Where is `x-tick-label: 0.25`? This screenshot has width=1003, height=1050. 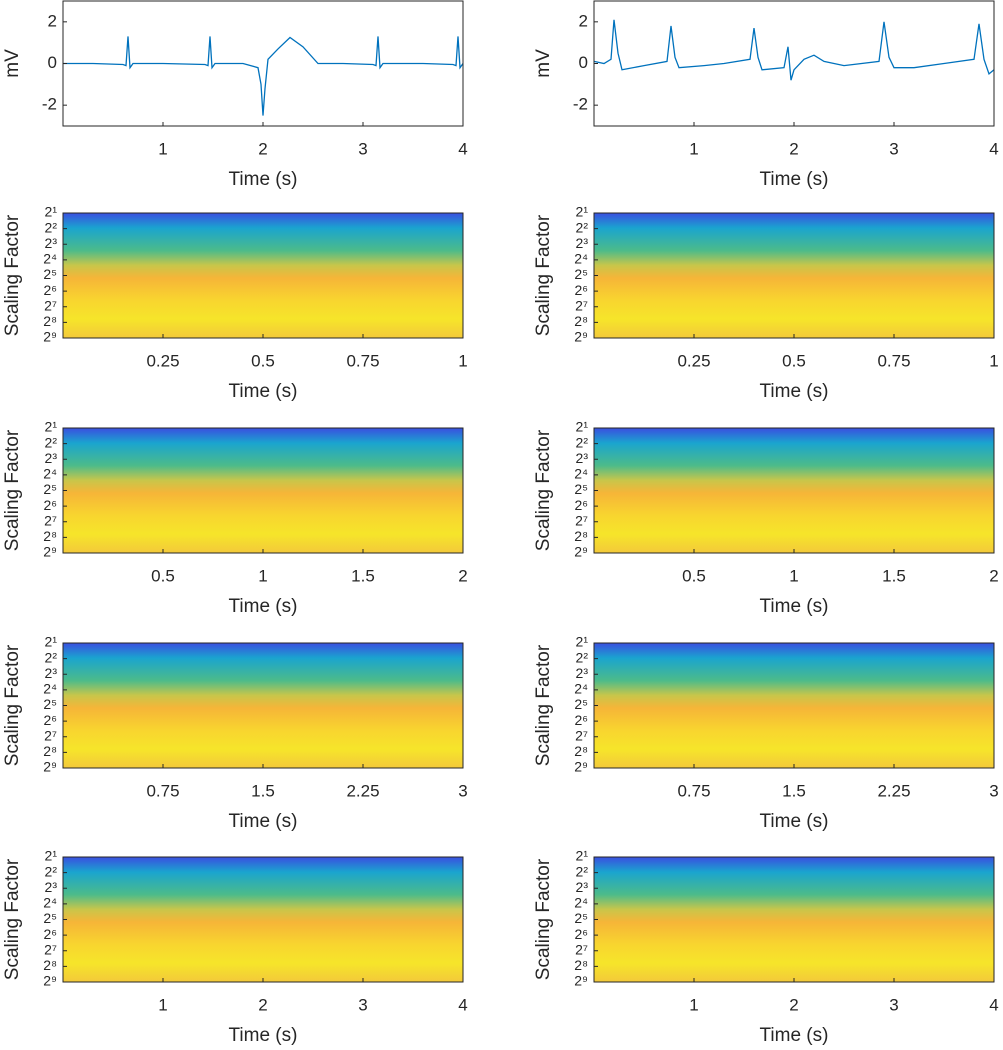
x-tick-label: 0.25 is located at coordinates (693, 360).